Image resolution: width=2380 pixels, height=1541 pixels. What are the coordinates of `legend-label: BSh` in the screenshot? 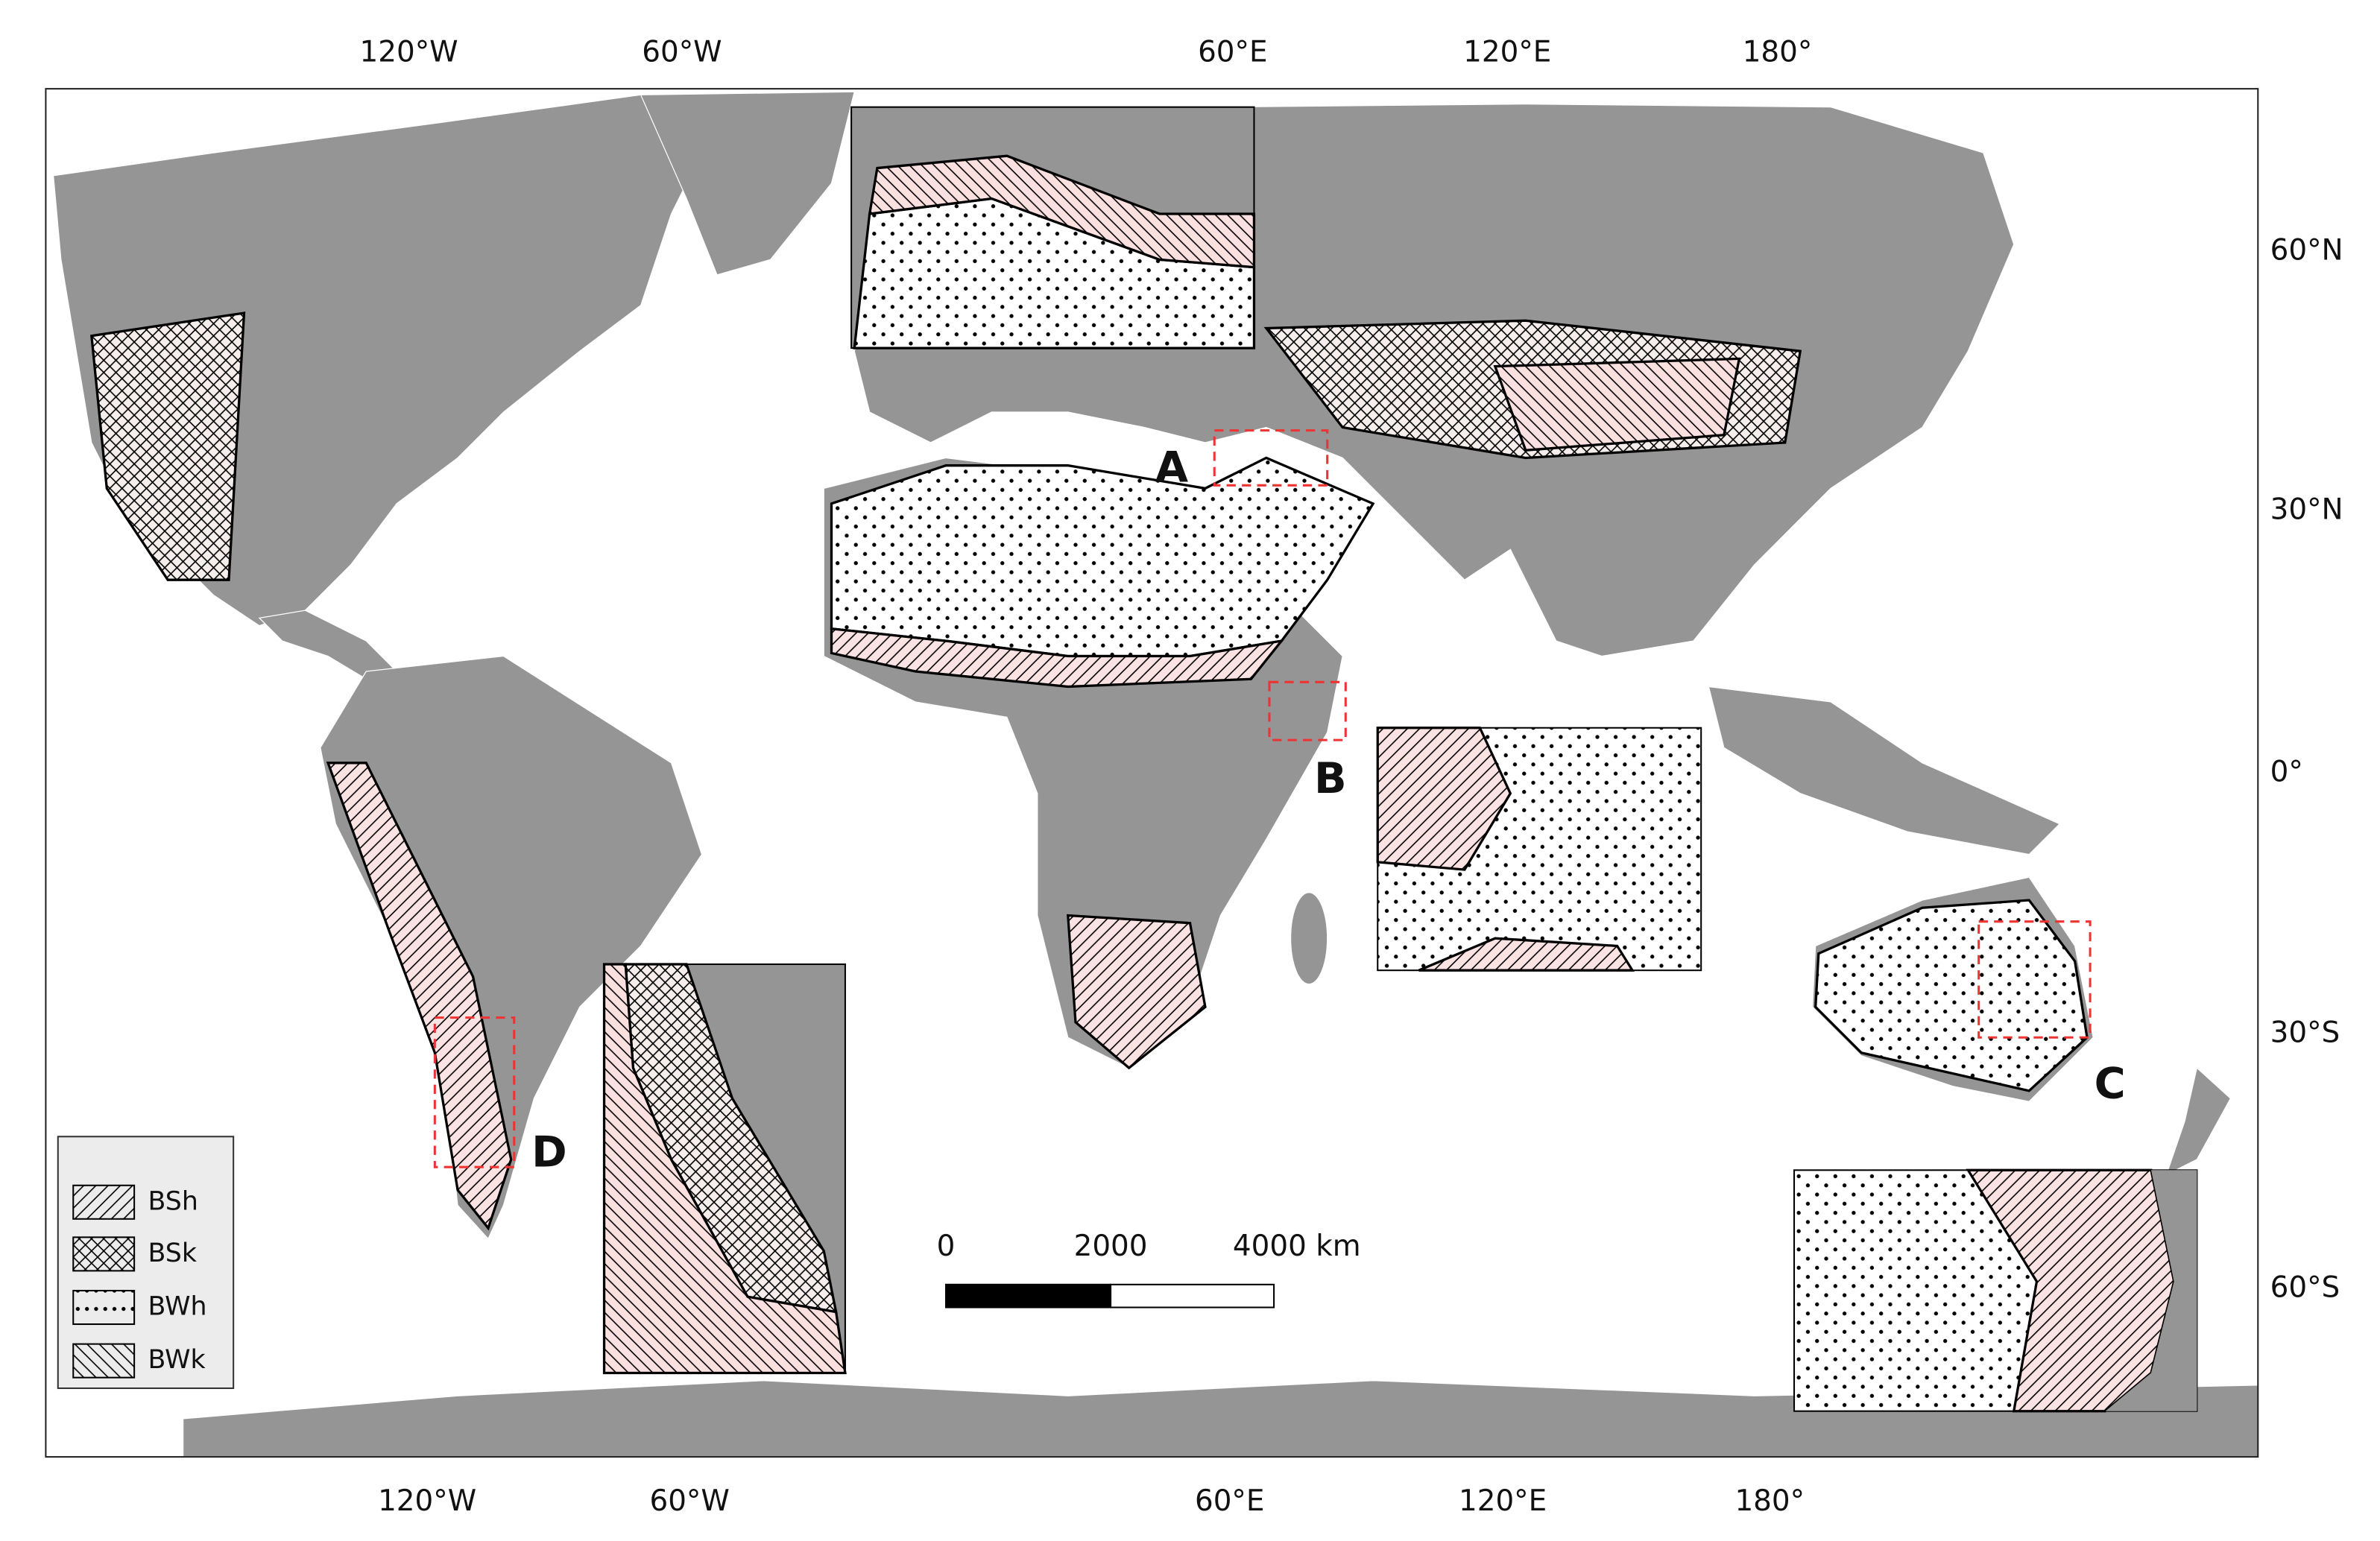 It's located at (173, 1201).